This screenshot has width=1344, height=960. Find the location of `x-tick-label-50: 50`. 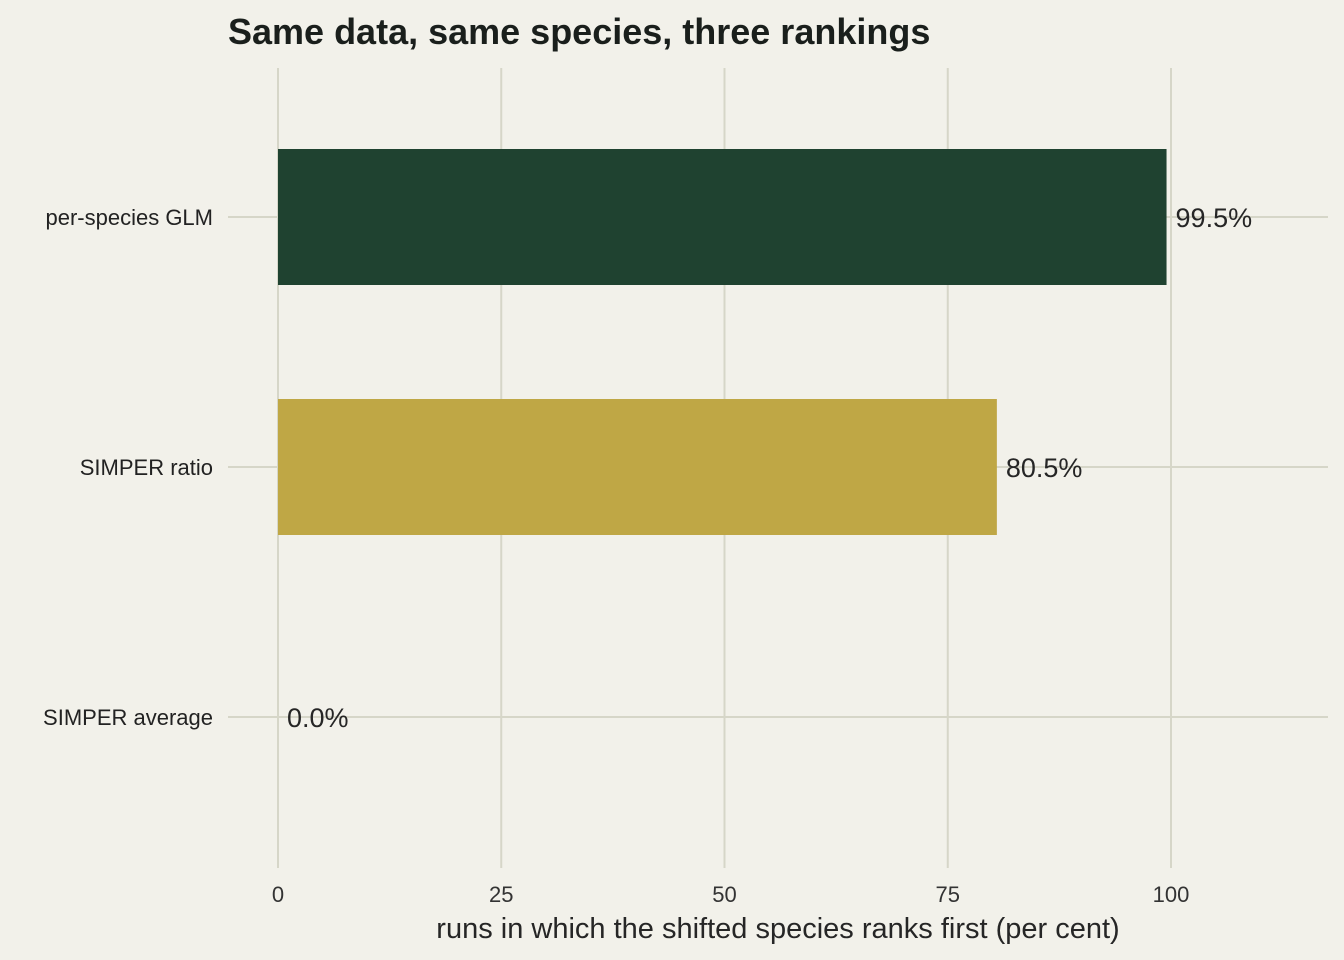

x-tick-label-50: 50 is located at coordinates (724, 894).